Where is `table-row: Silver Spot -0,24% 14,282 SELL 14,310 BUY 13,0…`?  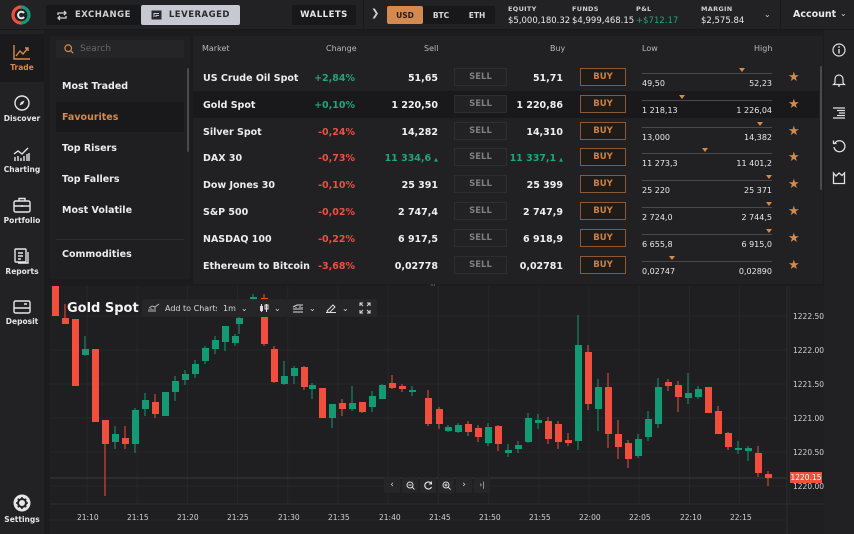 table-row: Silver Spot -0,24% 14,282 SELL 14,310 BUY 13,0… is located at coordinates (506, 131).